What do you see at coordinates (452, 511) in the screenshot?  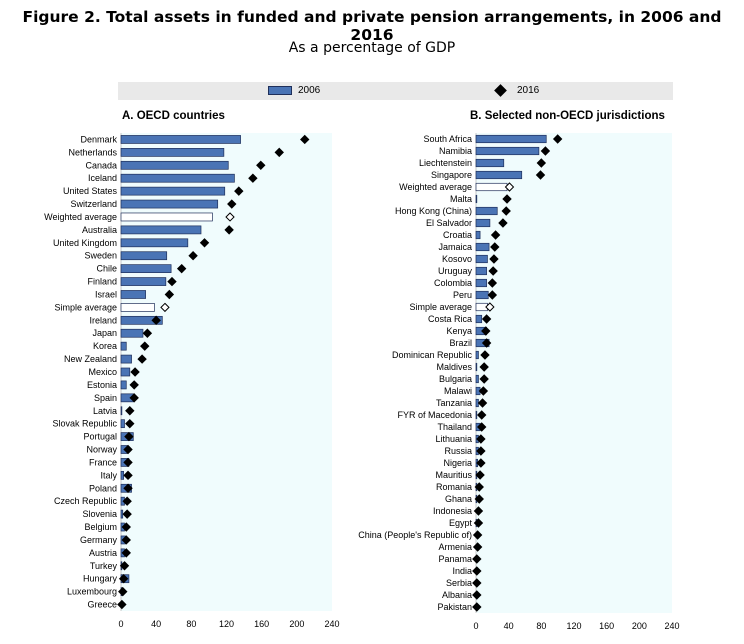 I see `panel-b-category-label: Indonesia` at bounding box center [452, 511].